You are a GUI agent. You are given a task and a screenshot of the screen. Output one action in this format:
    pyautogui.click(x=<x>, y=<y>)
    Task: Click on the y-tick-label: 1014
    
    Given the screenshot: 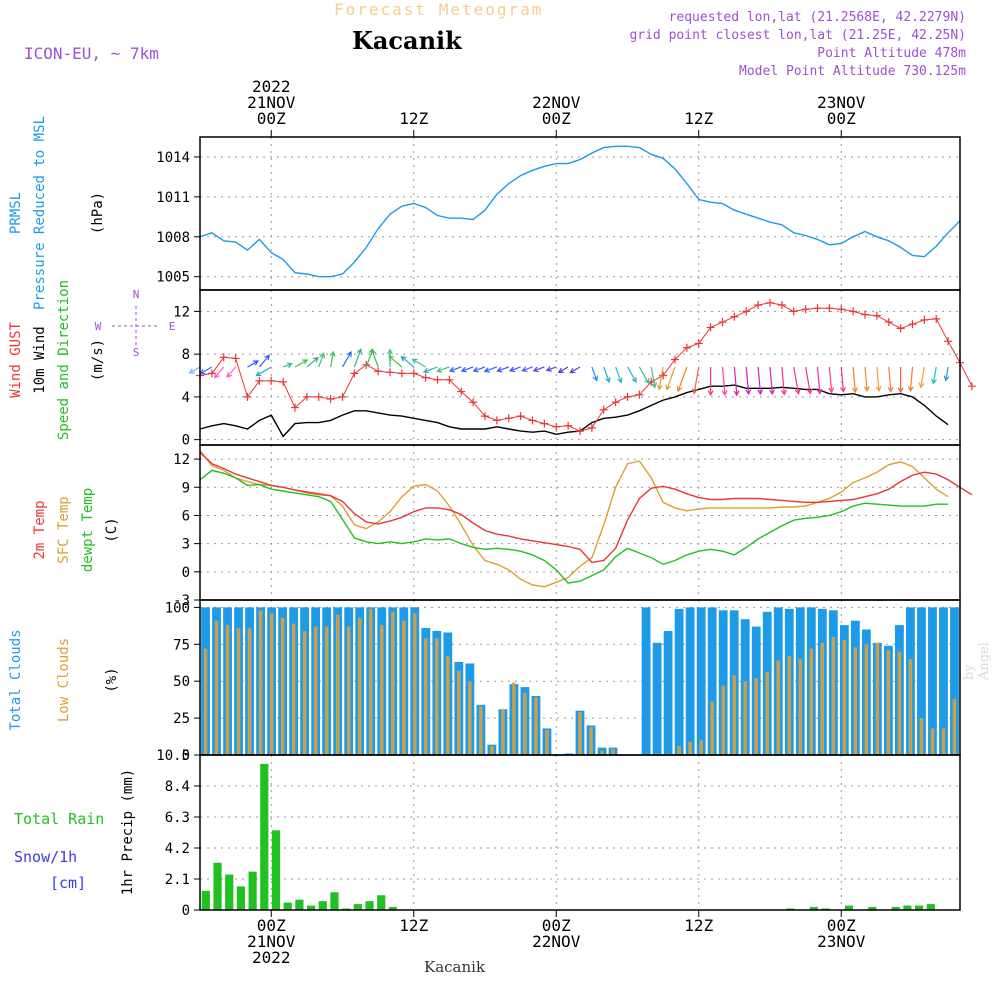 What is the action you would take?
    pyautogui.click(x=173, y=158)
    